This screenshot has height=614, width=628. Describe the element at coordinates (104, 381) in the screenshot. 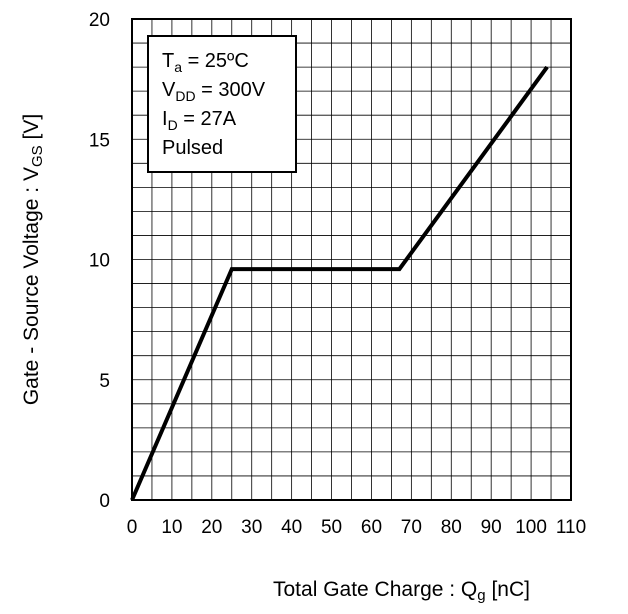

I see `y-tick-label: 5` at that location.